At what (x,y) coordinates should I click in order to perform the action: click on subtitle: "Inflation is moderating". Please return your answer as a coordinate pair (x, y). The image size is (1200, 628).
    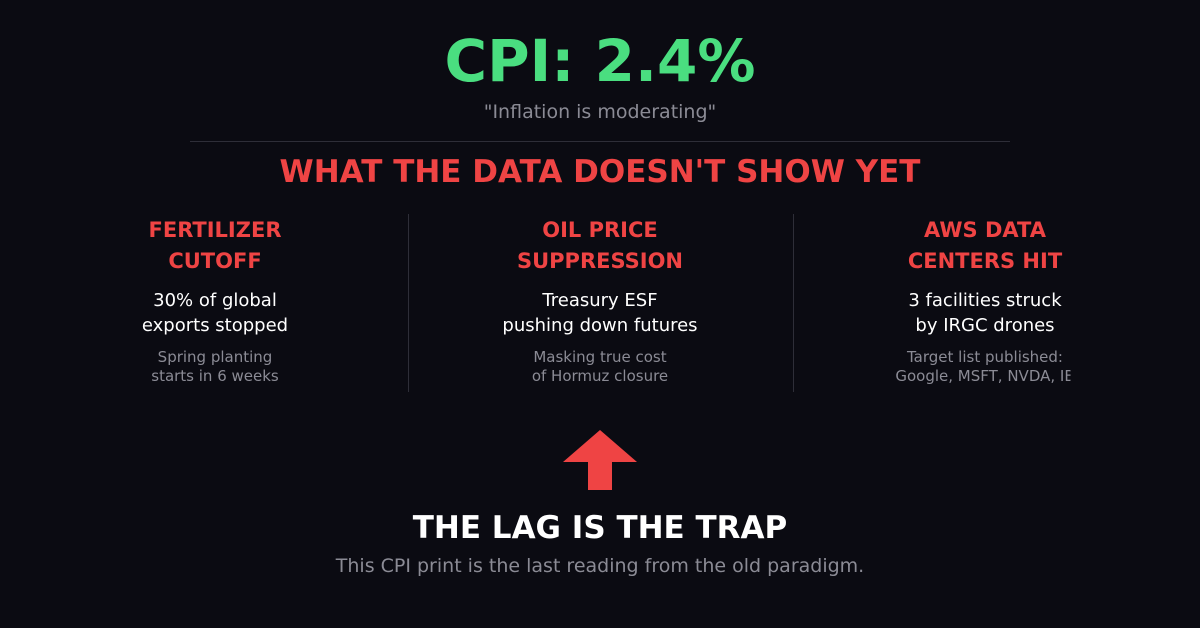
    Looking at the image, I should click on (600, 112).